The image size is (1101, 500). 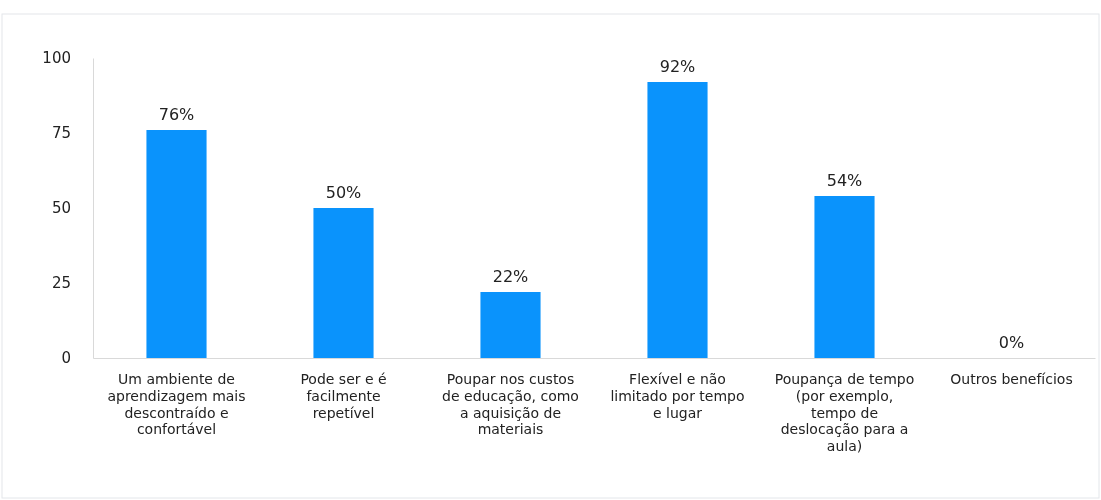 What do you see at coordinates (677, 395) in the screenshot?
I see `x-tick-label: Flexível e não limitado por tempo e lugar` at bounding box center [677, 395].